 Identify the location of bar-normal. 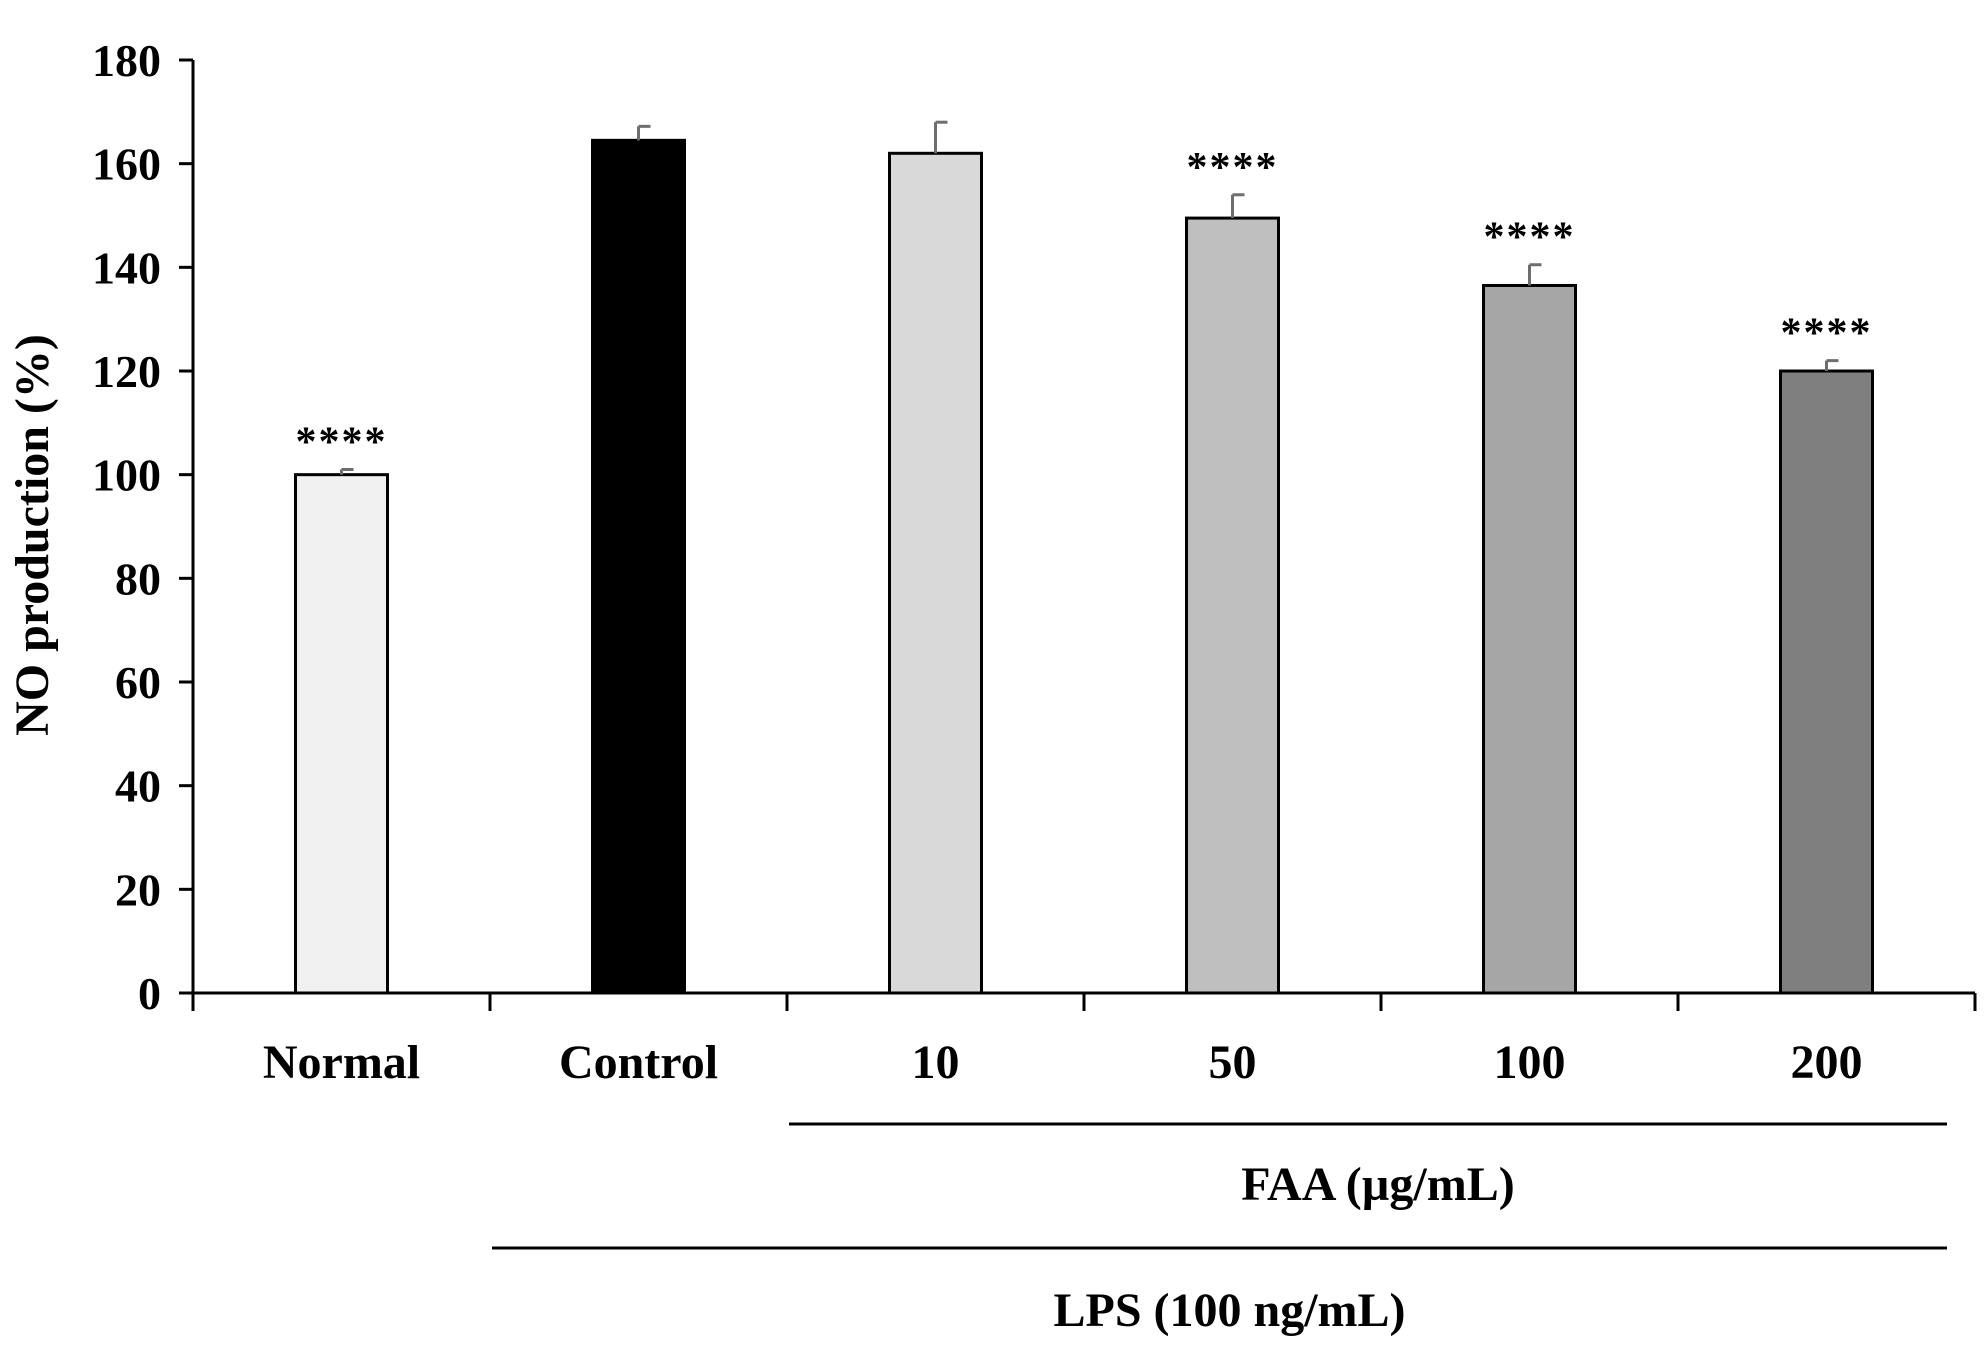
(341, 734).